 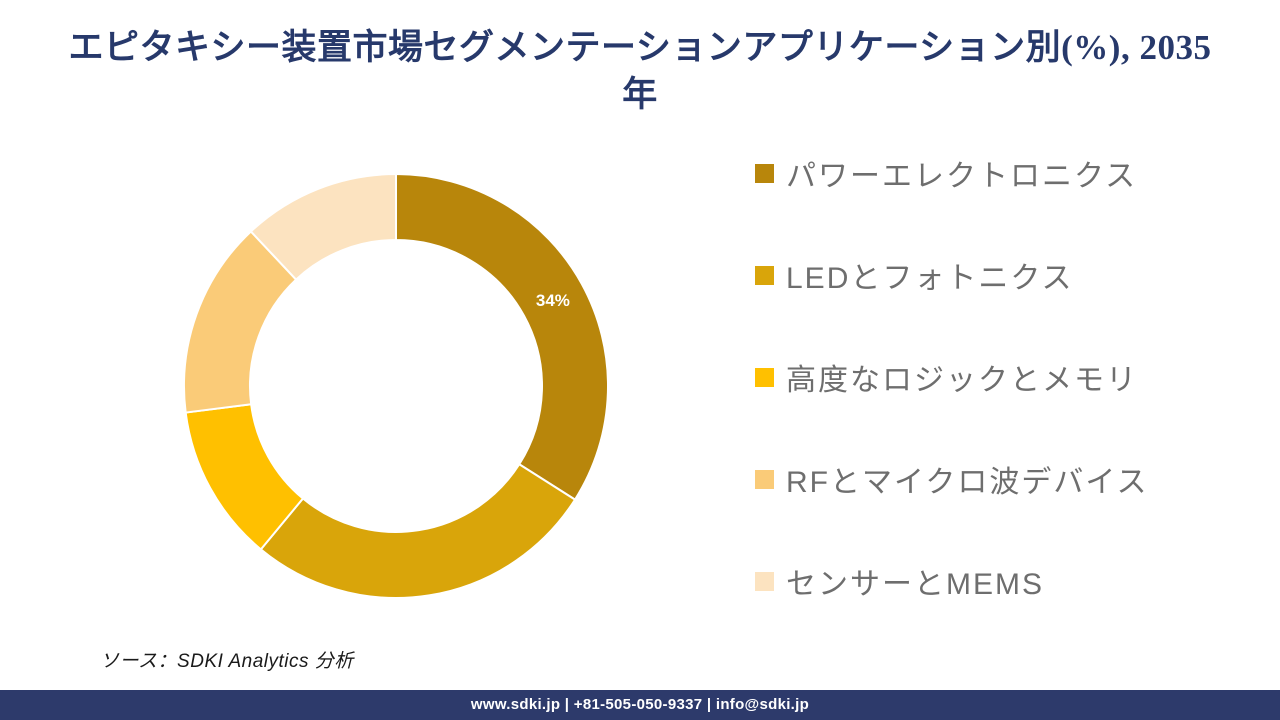 What do you see at coordinates (930, 278) in the screenshot?
I see `legend-item-label: LEDとフォトニクス` at bounding box center [930, 278].